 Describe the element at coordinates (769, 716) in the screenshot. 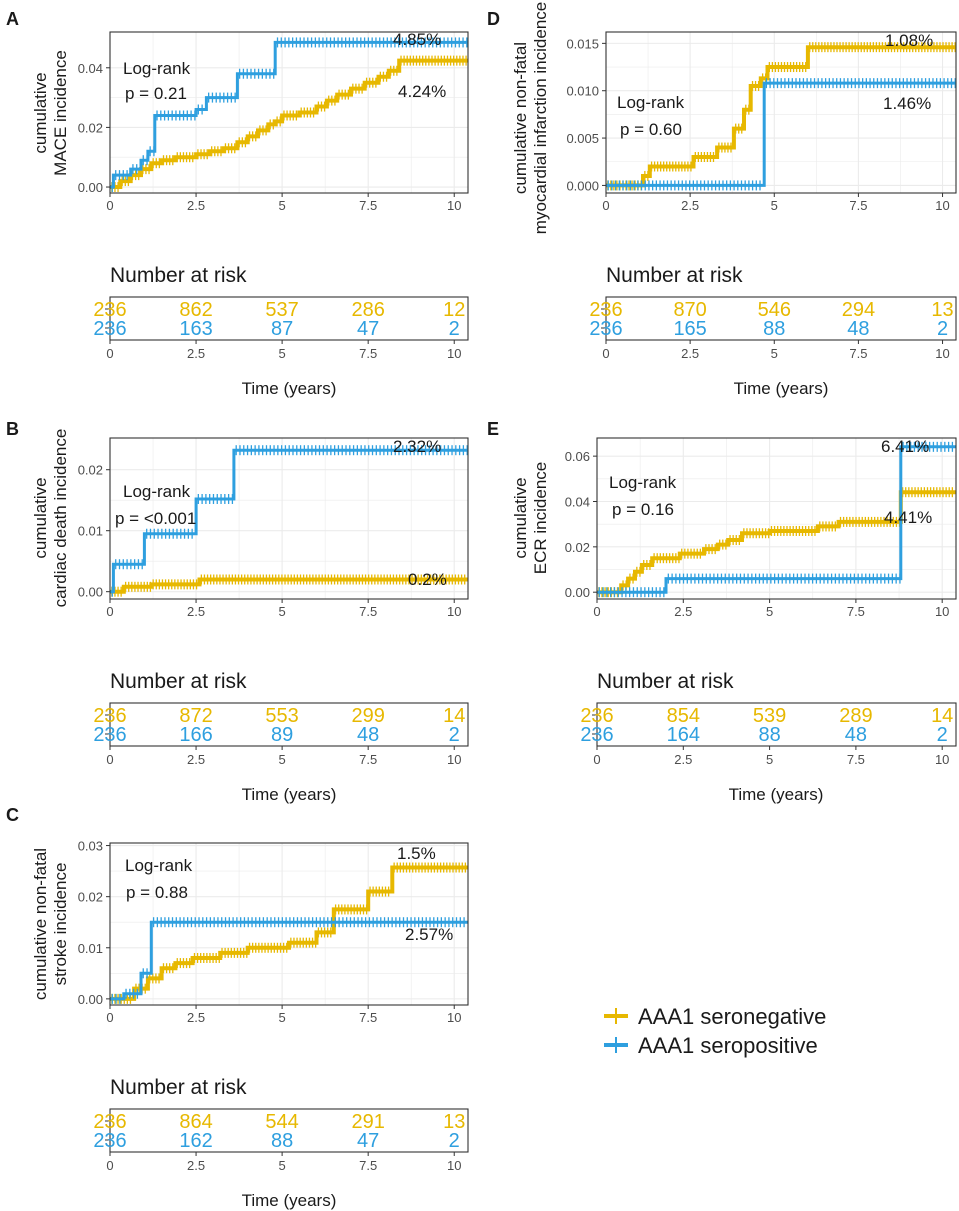

I see `risk-count-seronegative: 539` at that location.